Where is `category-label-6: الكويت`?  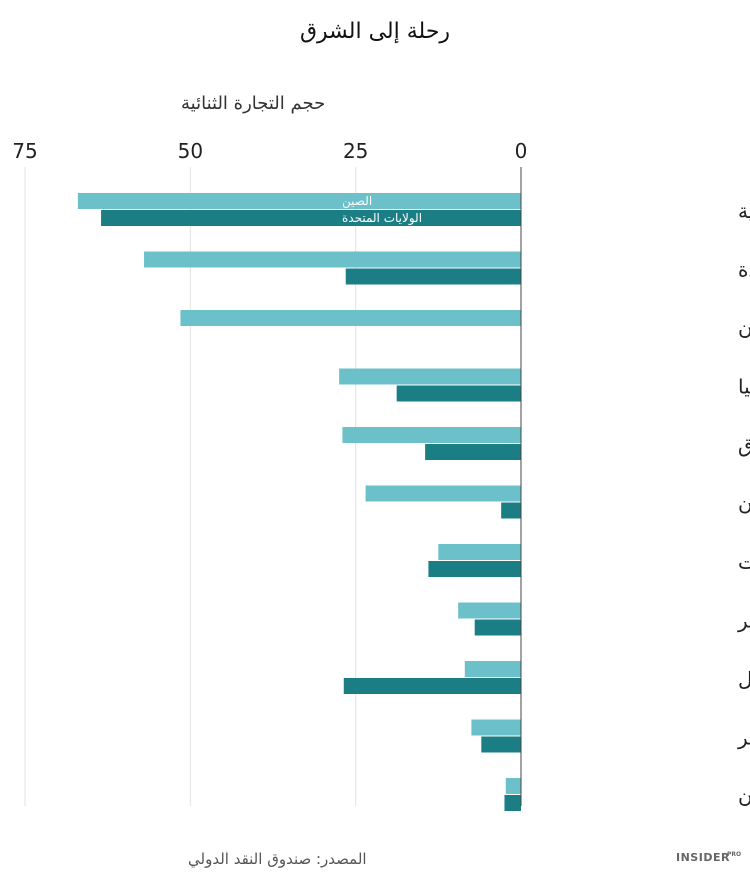
category-label-6: الكويت is located at coordinates (744, 562).